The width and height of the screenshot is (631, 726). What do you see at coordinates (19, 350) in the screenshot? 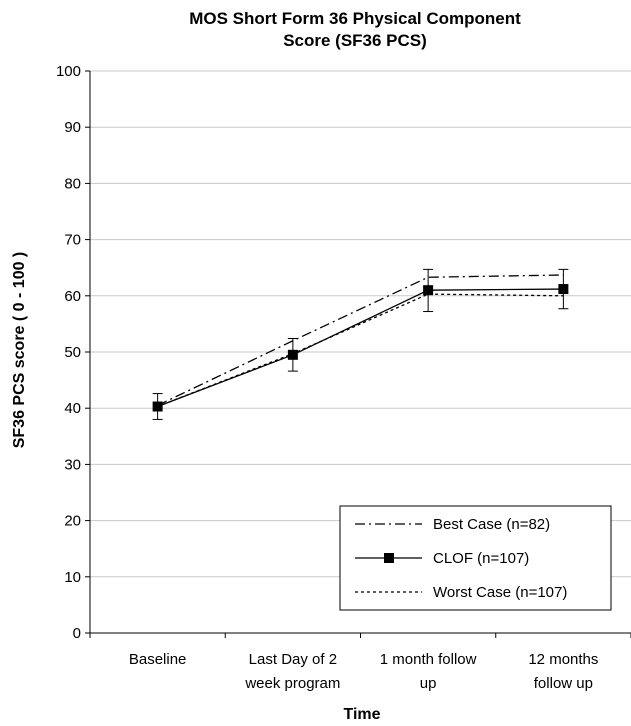
I see `y-axis-title: SF36 PCS score ( 0 - 100 )` at bounding box center [19, 350].